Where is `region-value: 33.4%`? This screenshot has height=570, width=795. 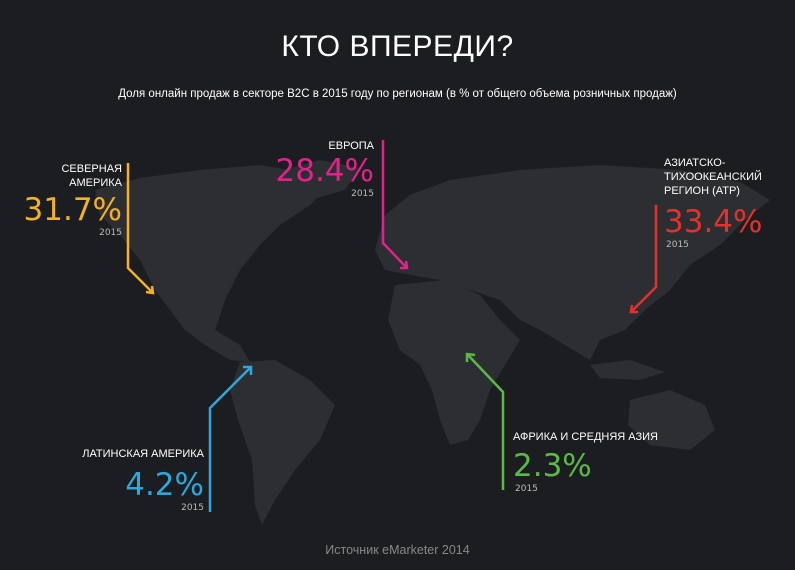
region-value: 33.4% is located at coordinates (713, 222).